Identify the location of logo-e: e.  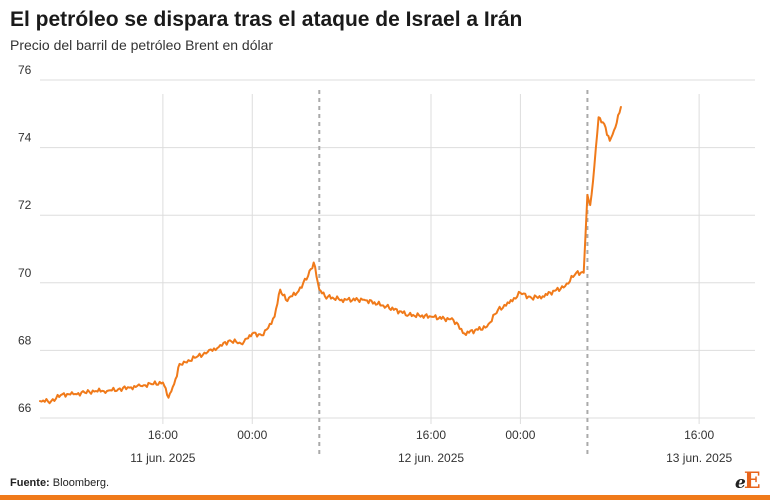
(740, 483).